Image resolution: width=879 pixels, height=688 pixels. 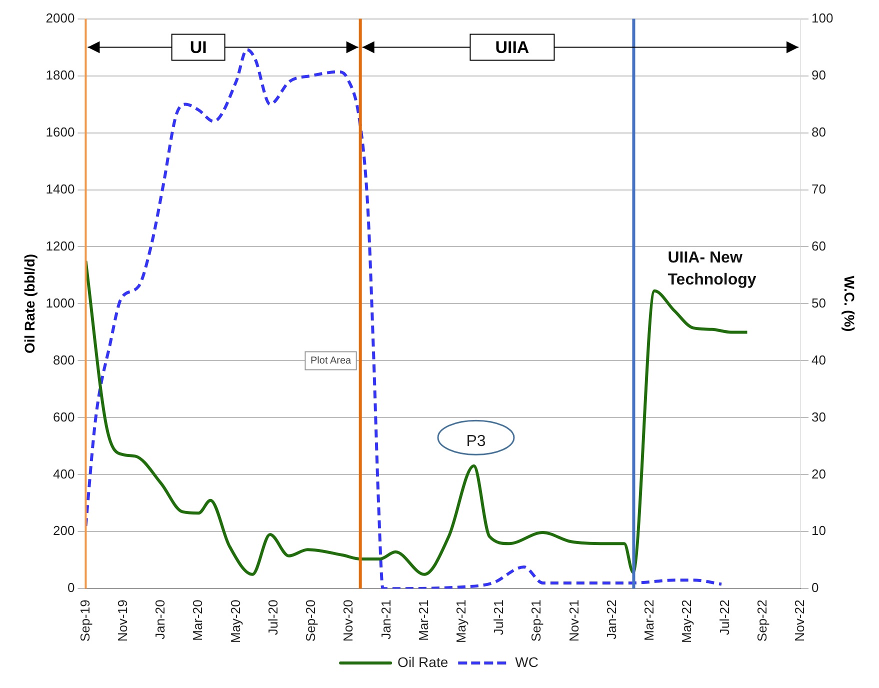 I want to click on annotation: UIIA- New Technology, so click(x=712, y=269).